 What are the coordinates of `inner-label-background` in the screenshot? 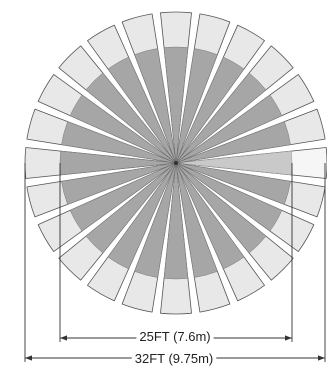 It's located at (175, 336).